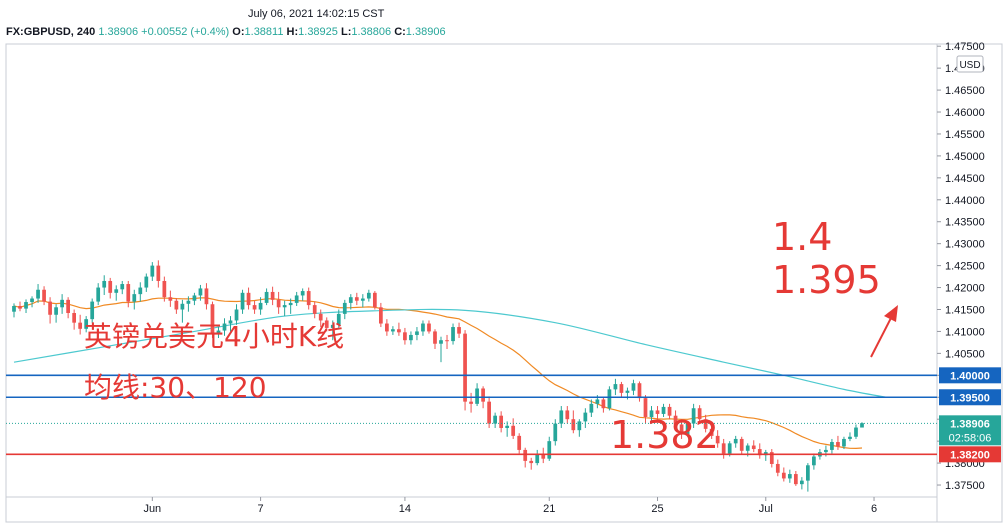 The width and height of the screenshot is (1007, 524). I want to click on y-tick-label: 1.42000, so click(965, 289).